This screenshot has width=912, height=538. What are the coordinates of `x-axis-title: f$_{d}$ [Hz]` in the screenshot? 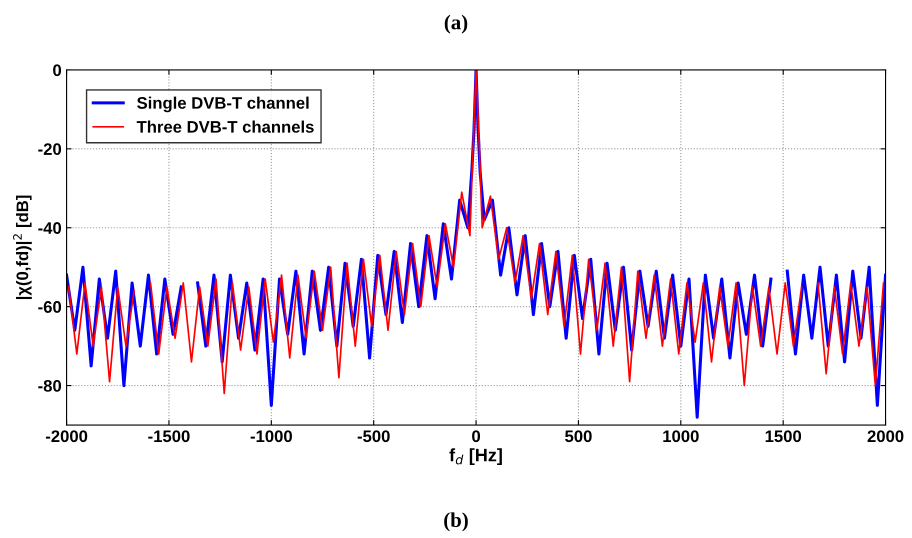 It's located at (475, 457).